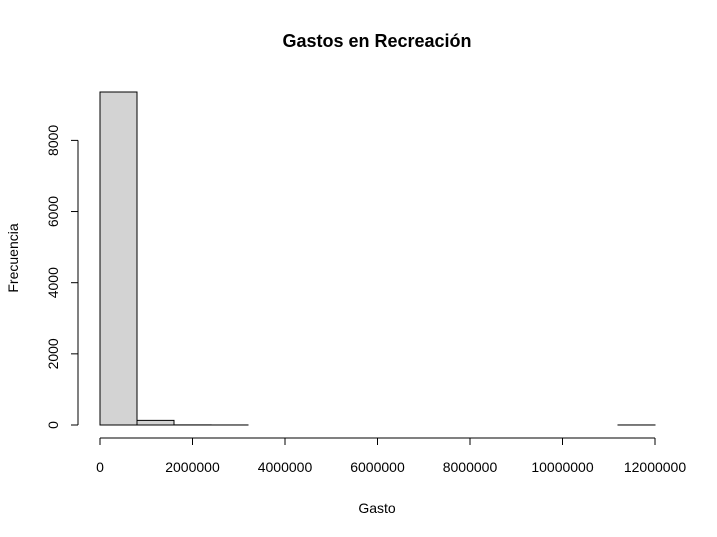 Image resolution: width=717 pixels, height=537 pixels. What do you see at coordinates (53, 425) in the screenshot?
I see `y-tick-label: 0` at bounding box center [53, 425].